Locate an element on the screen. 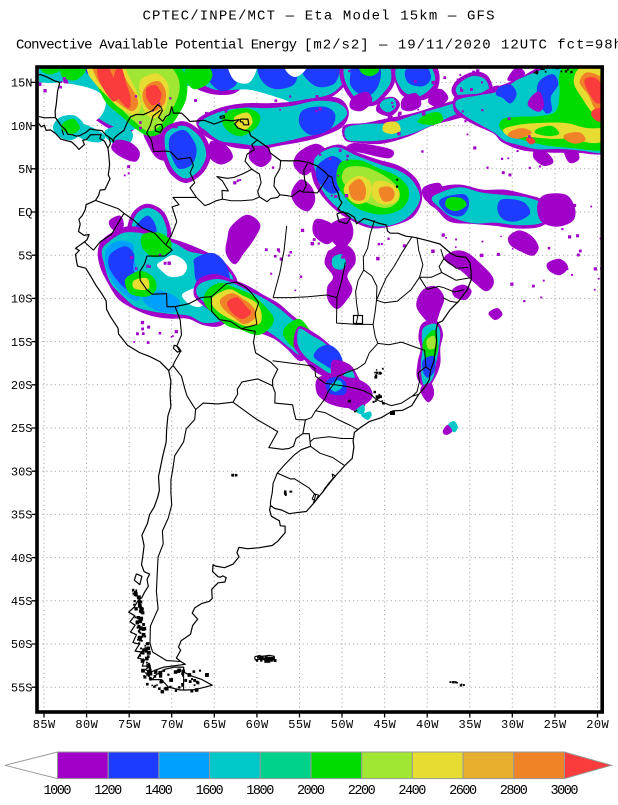 This screenshot has height=805, width=618. svg-text: 55S is located at coordinates (22, 688).